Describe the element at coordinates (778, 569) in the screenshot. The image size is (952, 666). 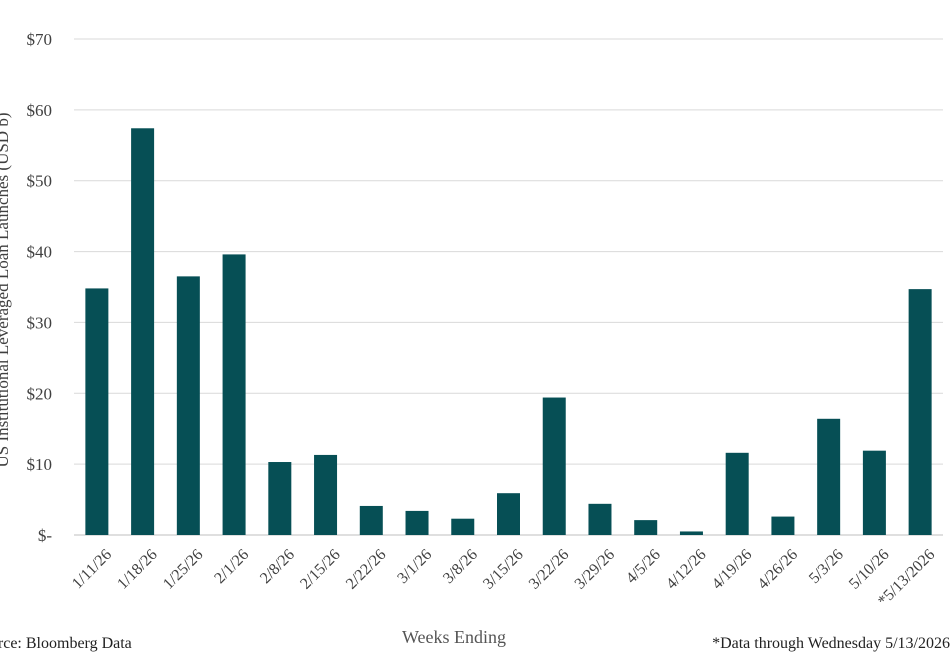
I see `x-tick-label: 4/26/26` at that location.